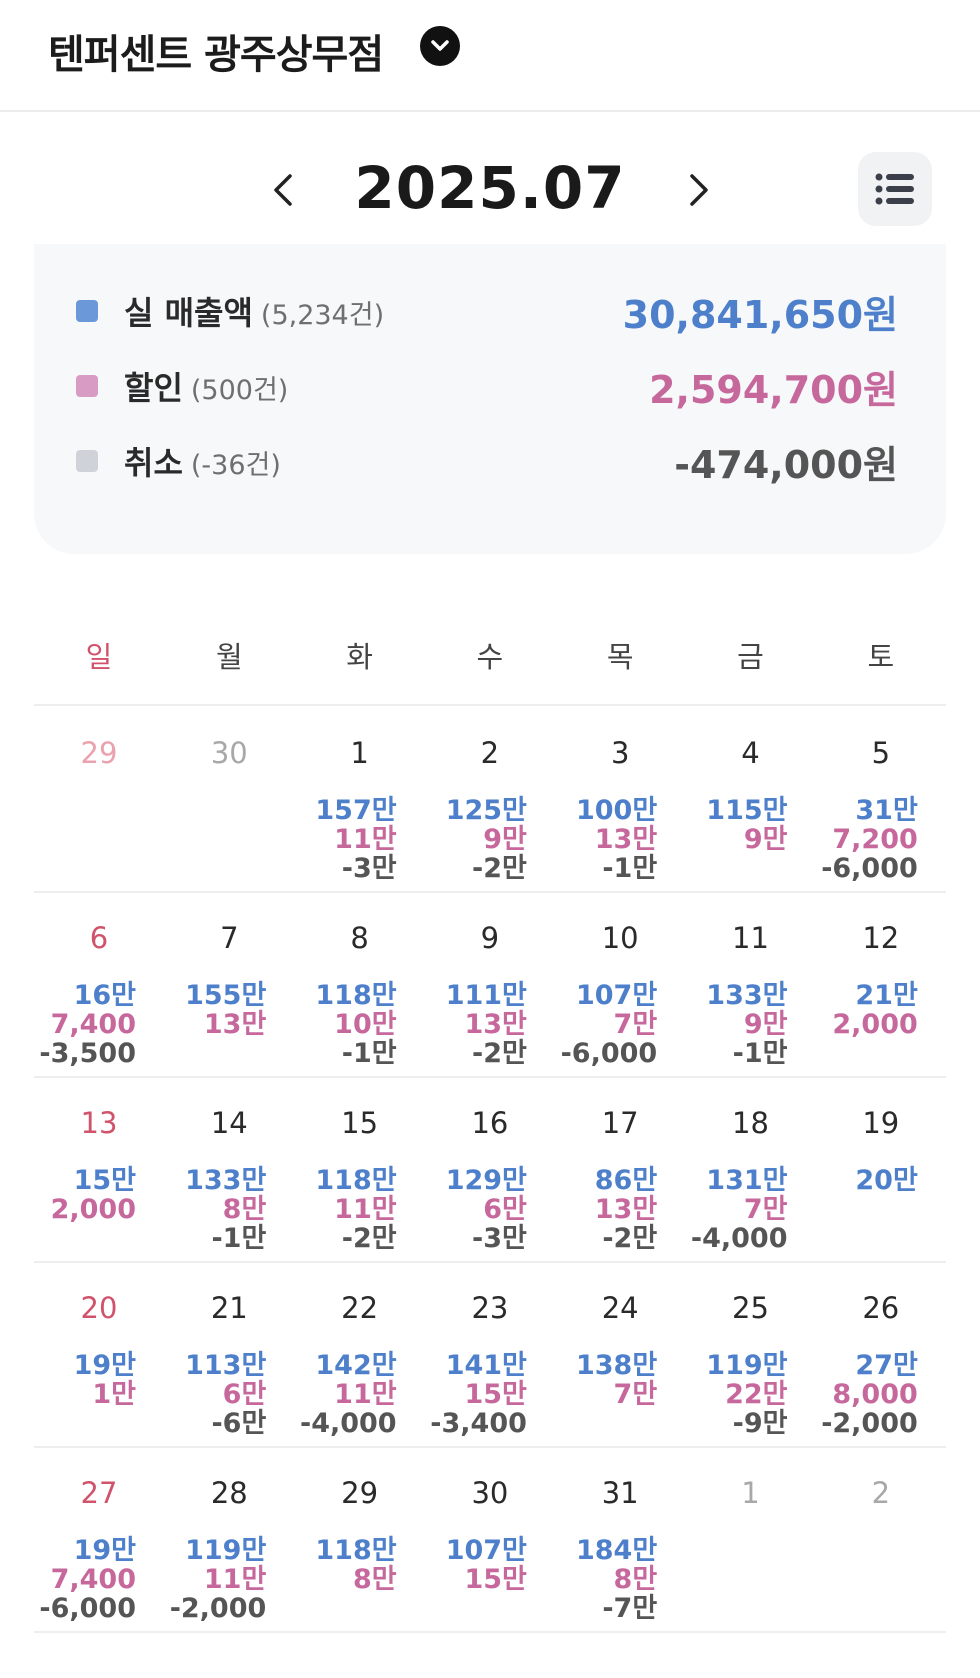  What do you see at coordinates (620, 1170) in the screenshot?
I see `calendar-day-cell: 17 86만 13만 -2만` at bounding box center [620, 1170].